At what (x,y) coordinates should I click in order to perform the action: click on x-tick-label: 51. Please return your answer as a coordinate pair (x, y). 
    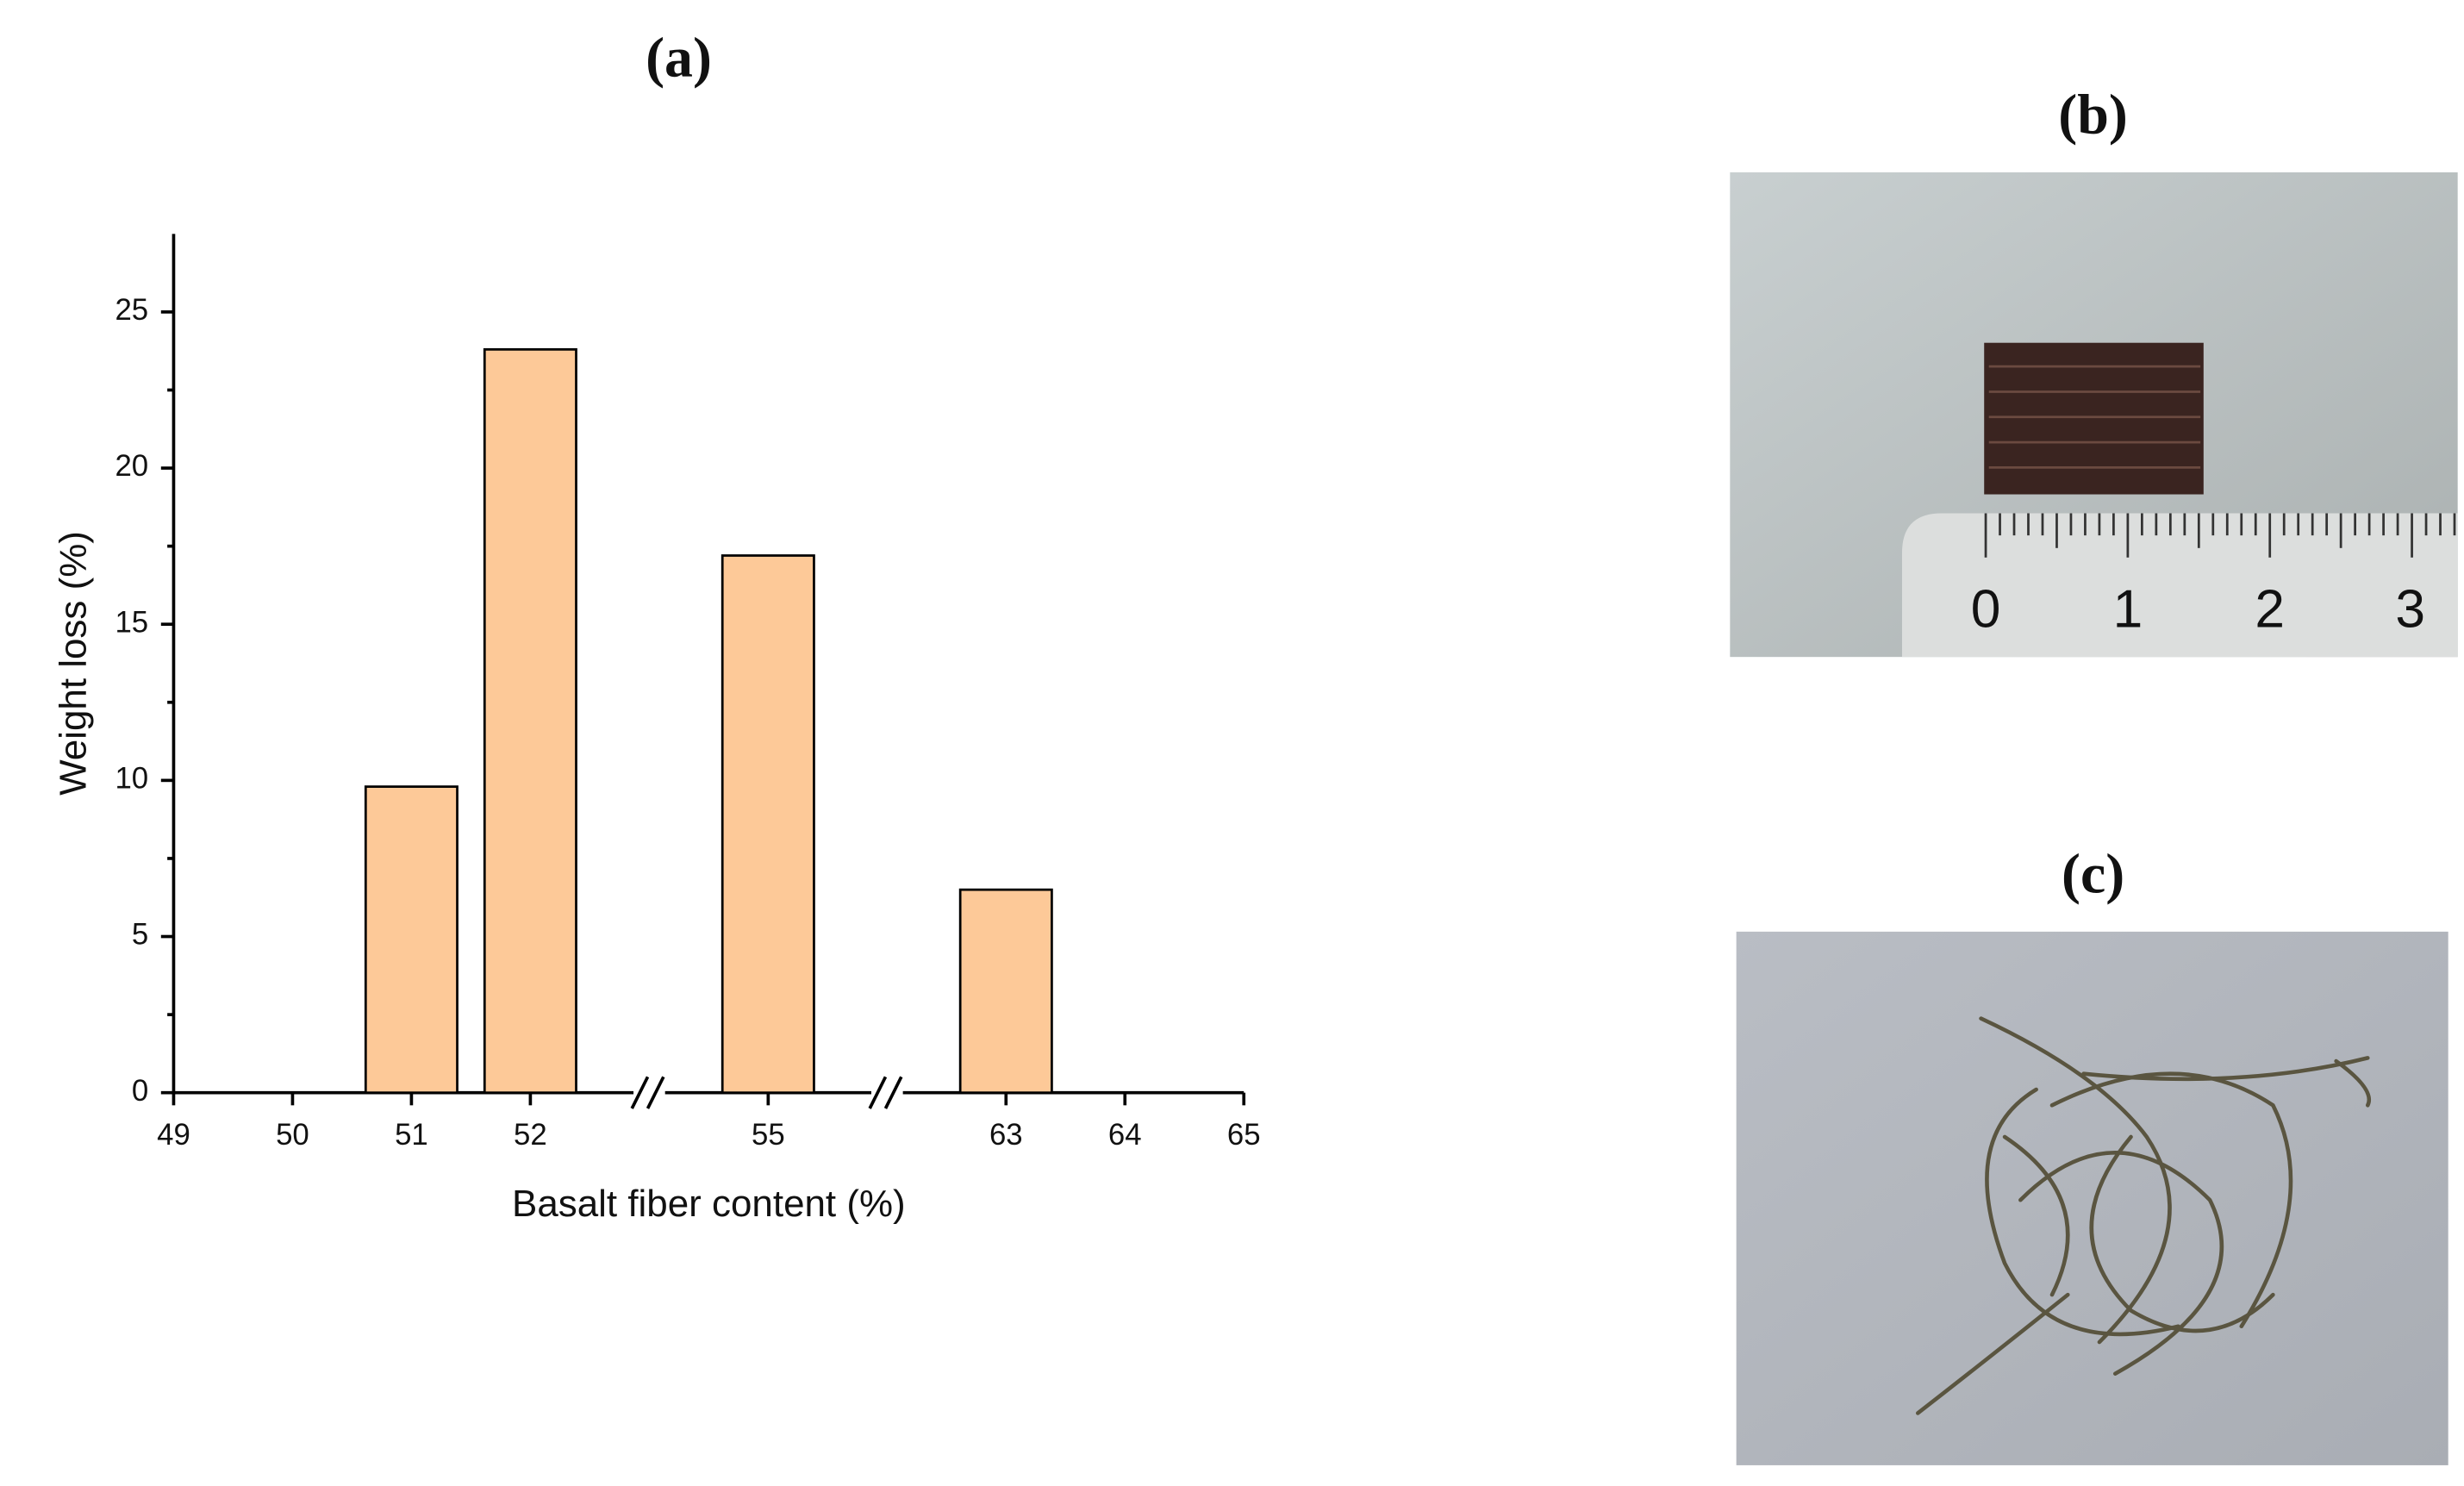
    Looking at the image, I should click on (411, 1135).